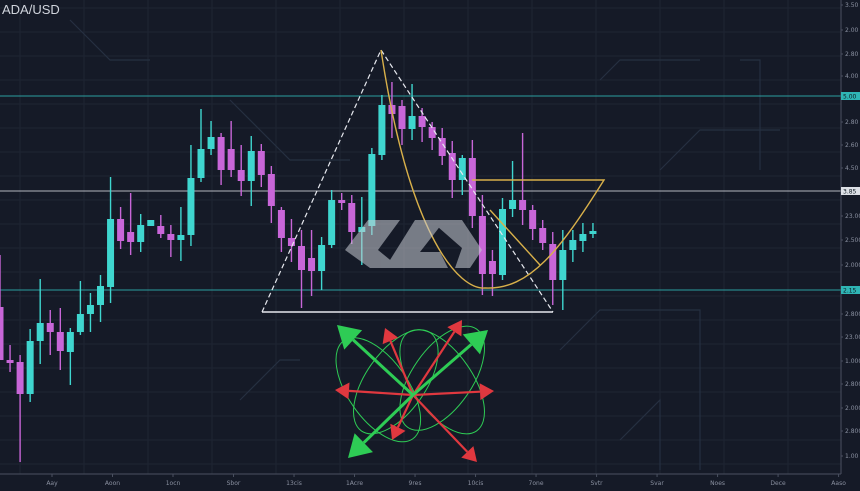  What do you see at coordinates (596, 483) in the screenshot?
I see `x-tick-label: Svtr` at bounding box center [596, 483].